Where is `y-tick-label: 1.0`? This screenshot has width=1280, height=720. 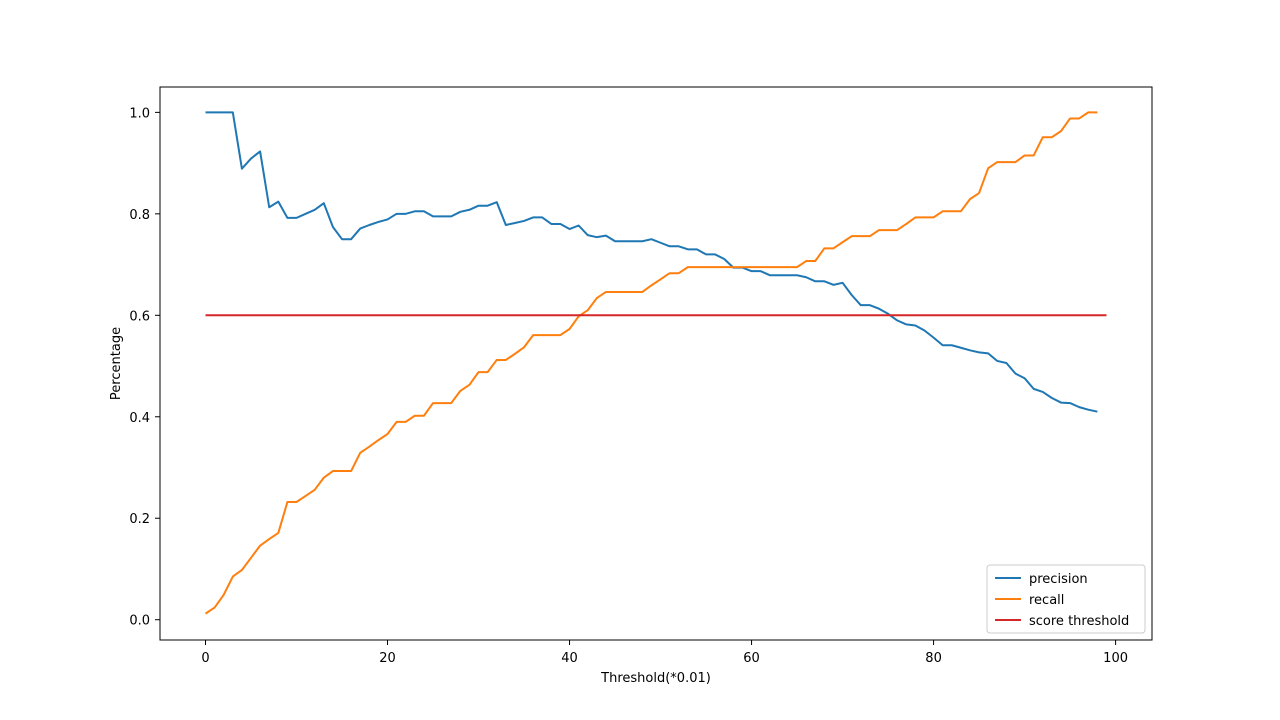 y-tick-label: 1.0 is located at coordinates (139, 113).